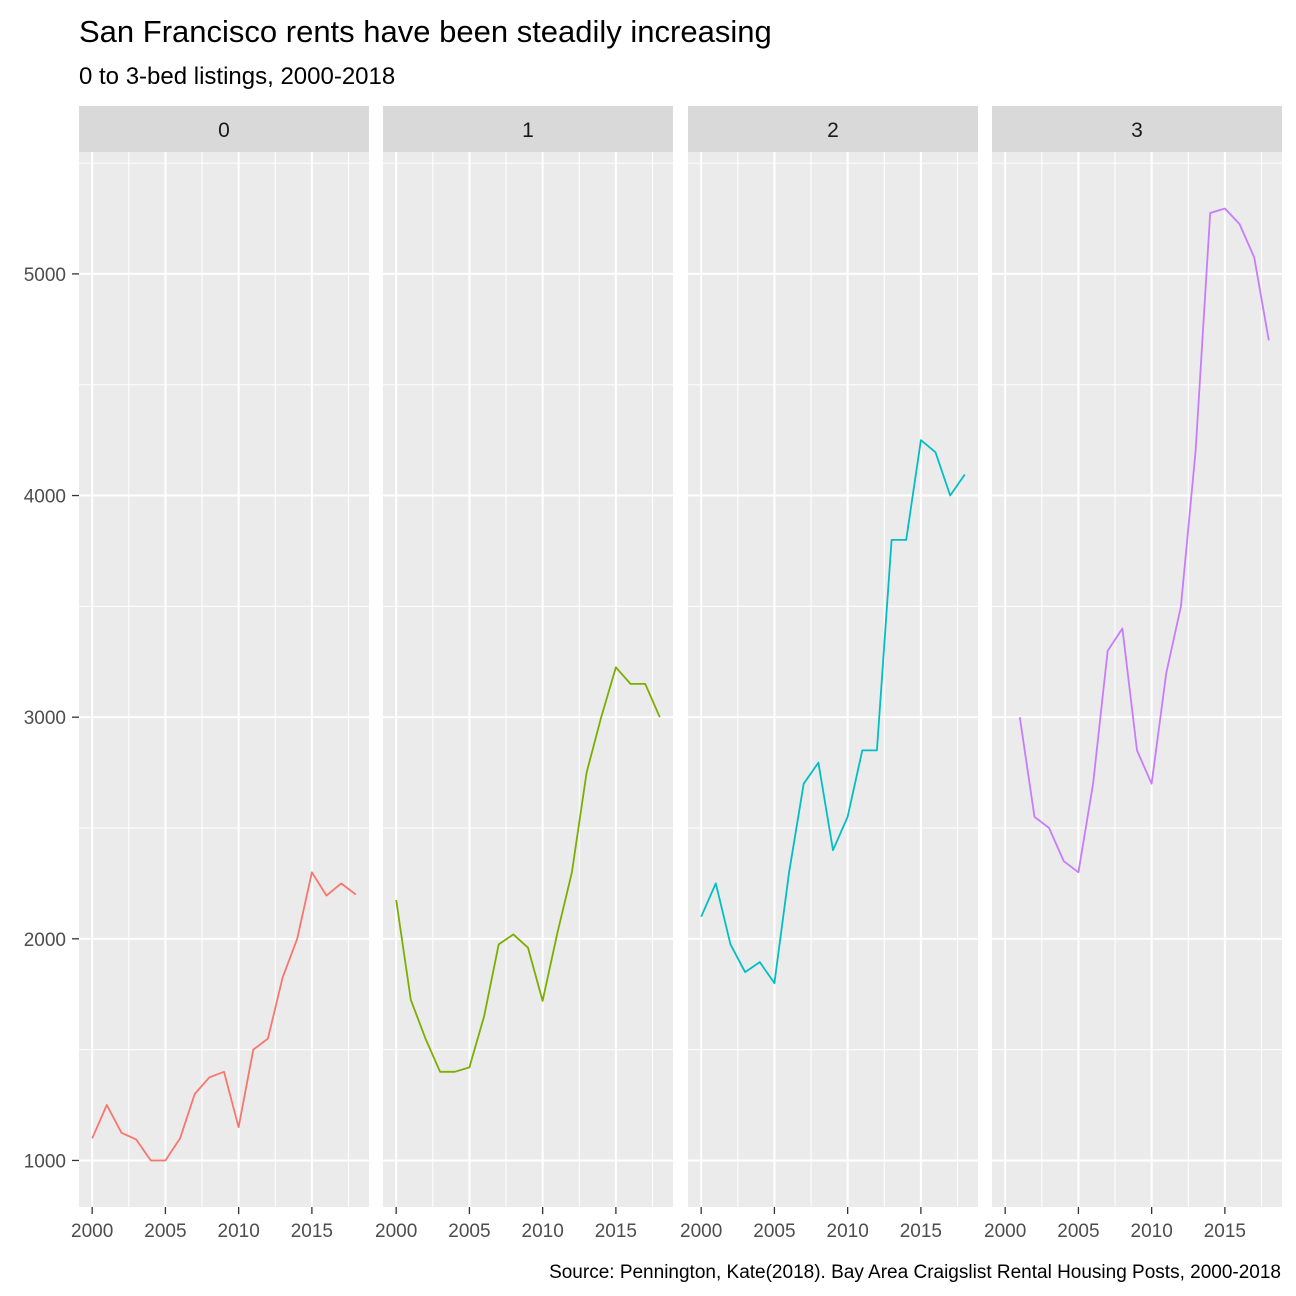  I want to click on chart-subtitle: 0 to 3-bed listings, 2000-2018, so click(237, 76).